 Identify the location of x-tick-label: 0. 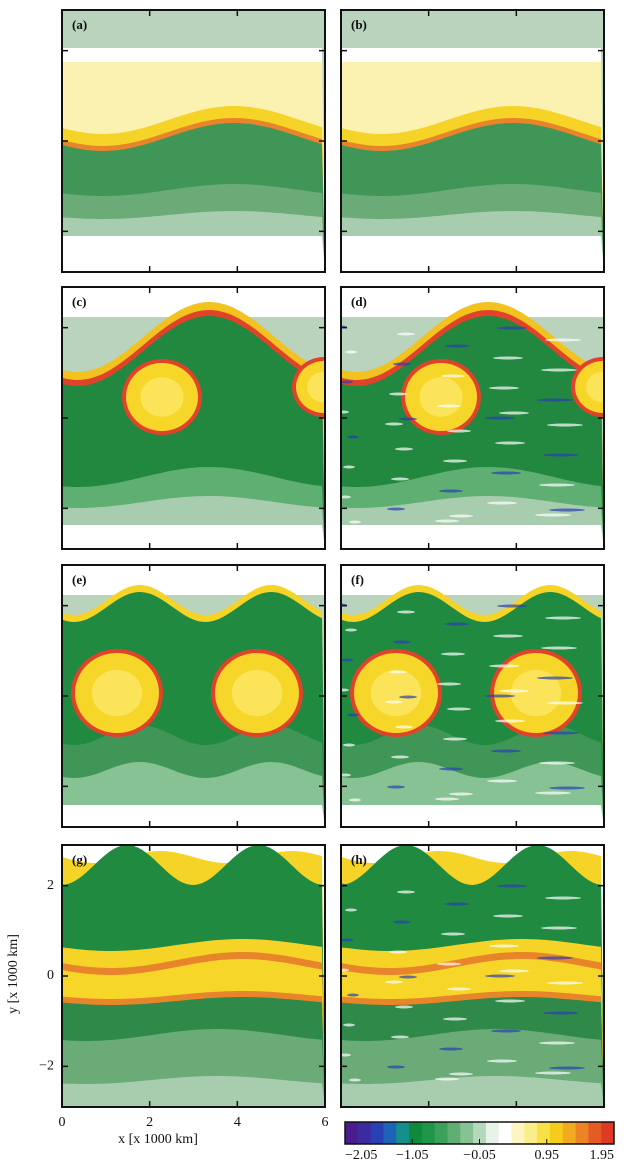
(62, 1122).